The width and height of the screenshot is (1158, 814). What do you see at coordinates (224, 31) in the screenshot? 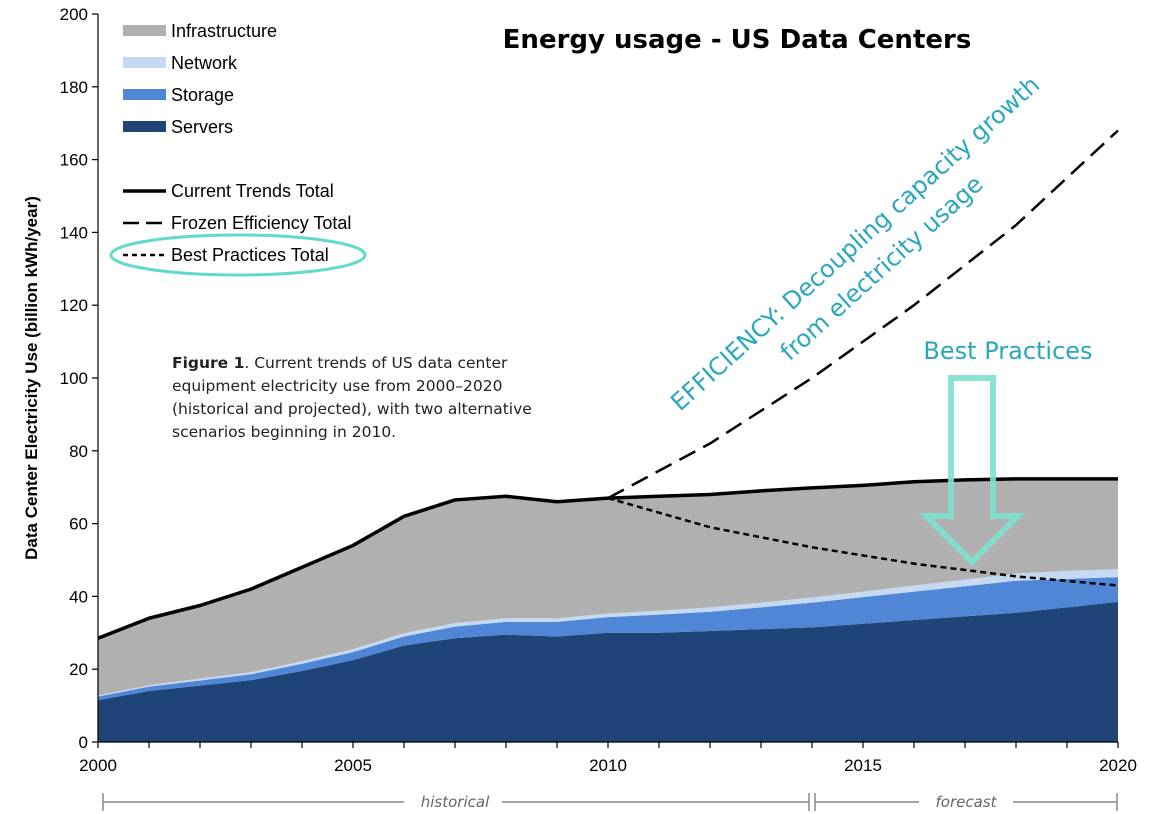
I see `legend-label-infrastructure: Infrastructure` at bounding box center [224, 31].